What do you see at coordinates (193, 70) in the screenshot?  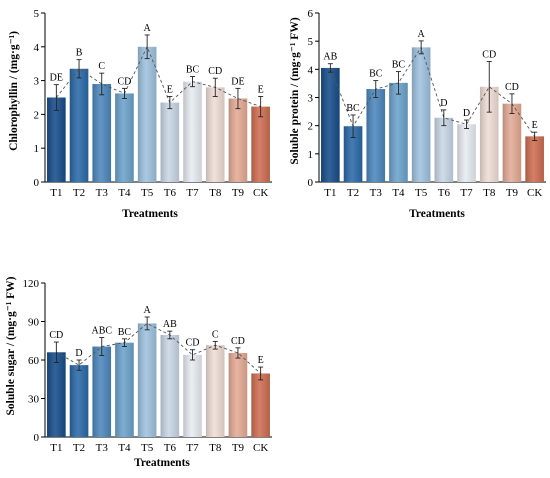 I see `chlorophyllin-significance-letter: BC` at bounding box center [193, 70].